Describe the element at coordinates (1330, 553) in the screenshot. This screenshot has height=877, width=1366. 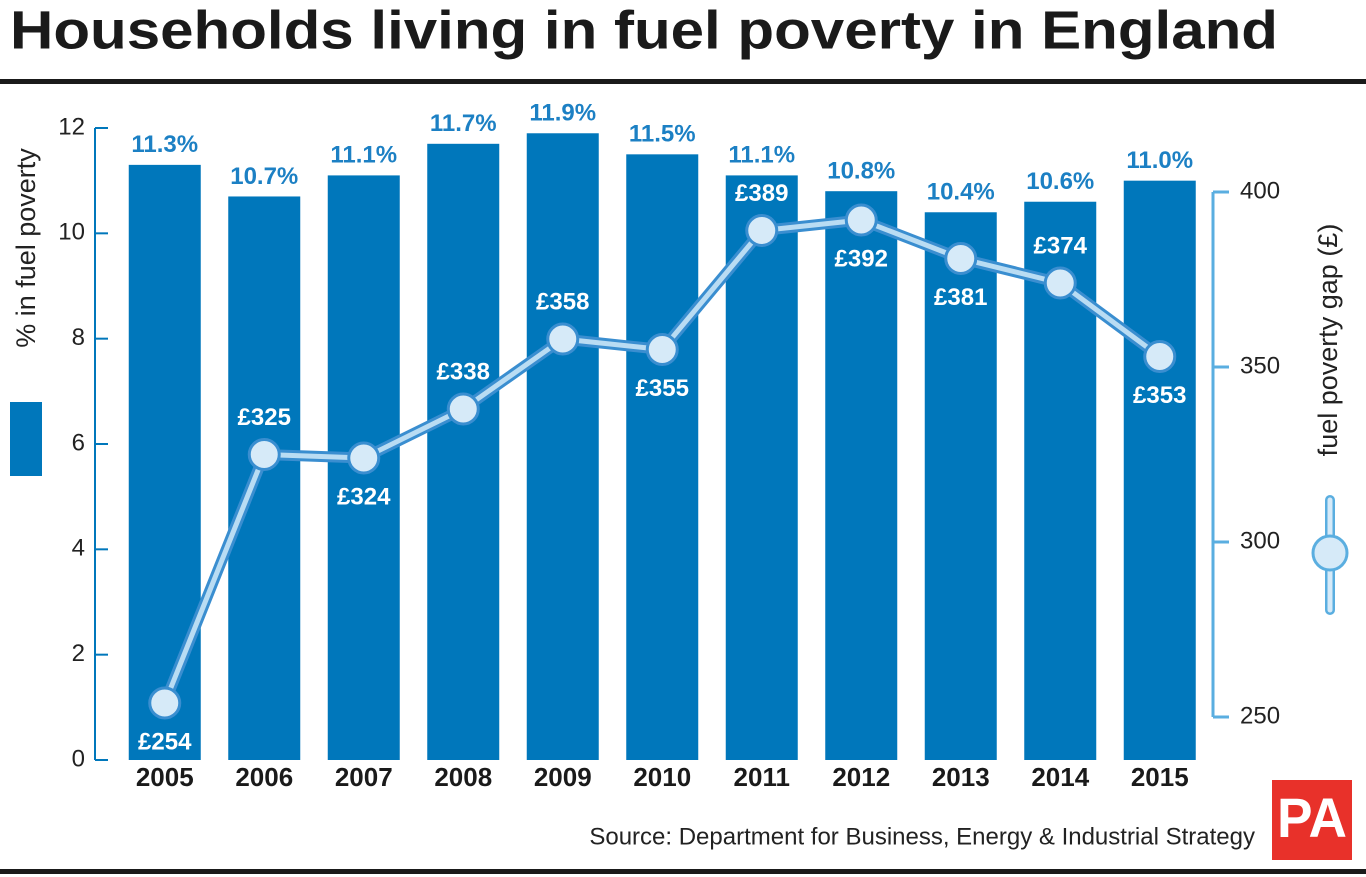
I see `legend-marker` at that location.